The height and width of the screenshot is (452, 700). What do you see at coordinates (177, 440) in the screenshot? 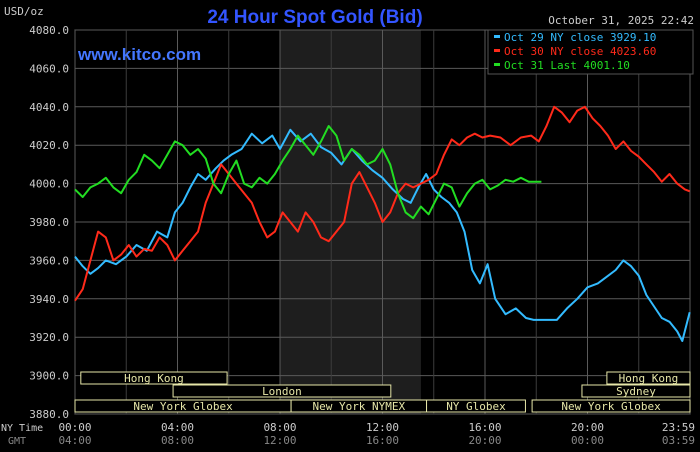
I see `x-tick-label-gmt: 08:00` at bounding box center [177, 440].